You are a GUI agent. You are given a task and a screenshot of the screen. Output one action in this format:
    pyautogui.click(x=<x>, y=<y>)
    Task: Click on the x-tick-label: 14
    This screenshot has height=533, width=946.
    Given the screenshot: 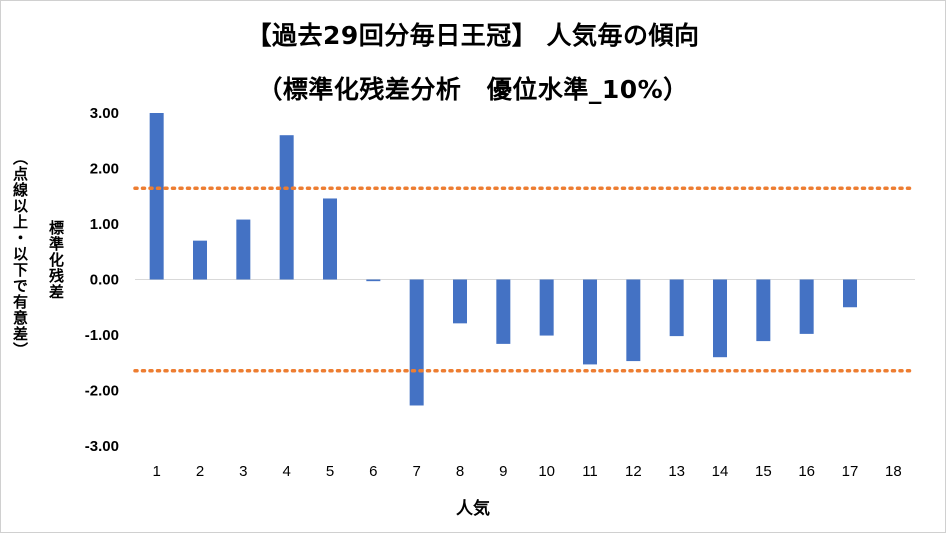 What is the action you would take?
    pyautogui.click(x=720, y=471)
    